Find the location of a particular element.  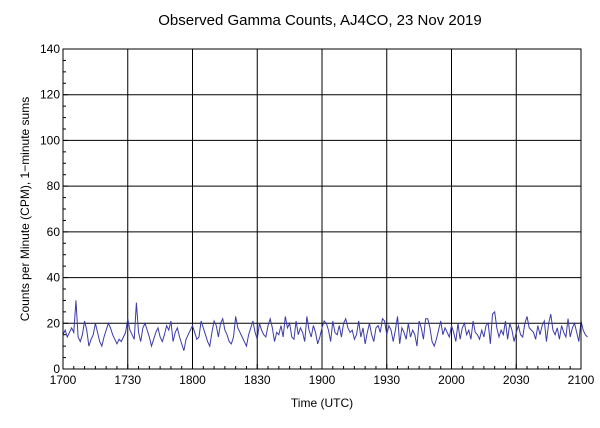

x-tick-label: 1930 is located at coordinates (386, 380).